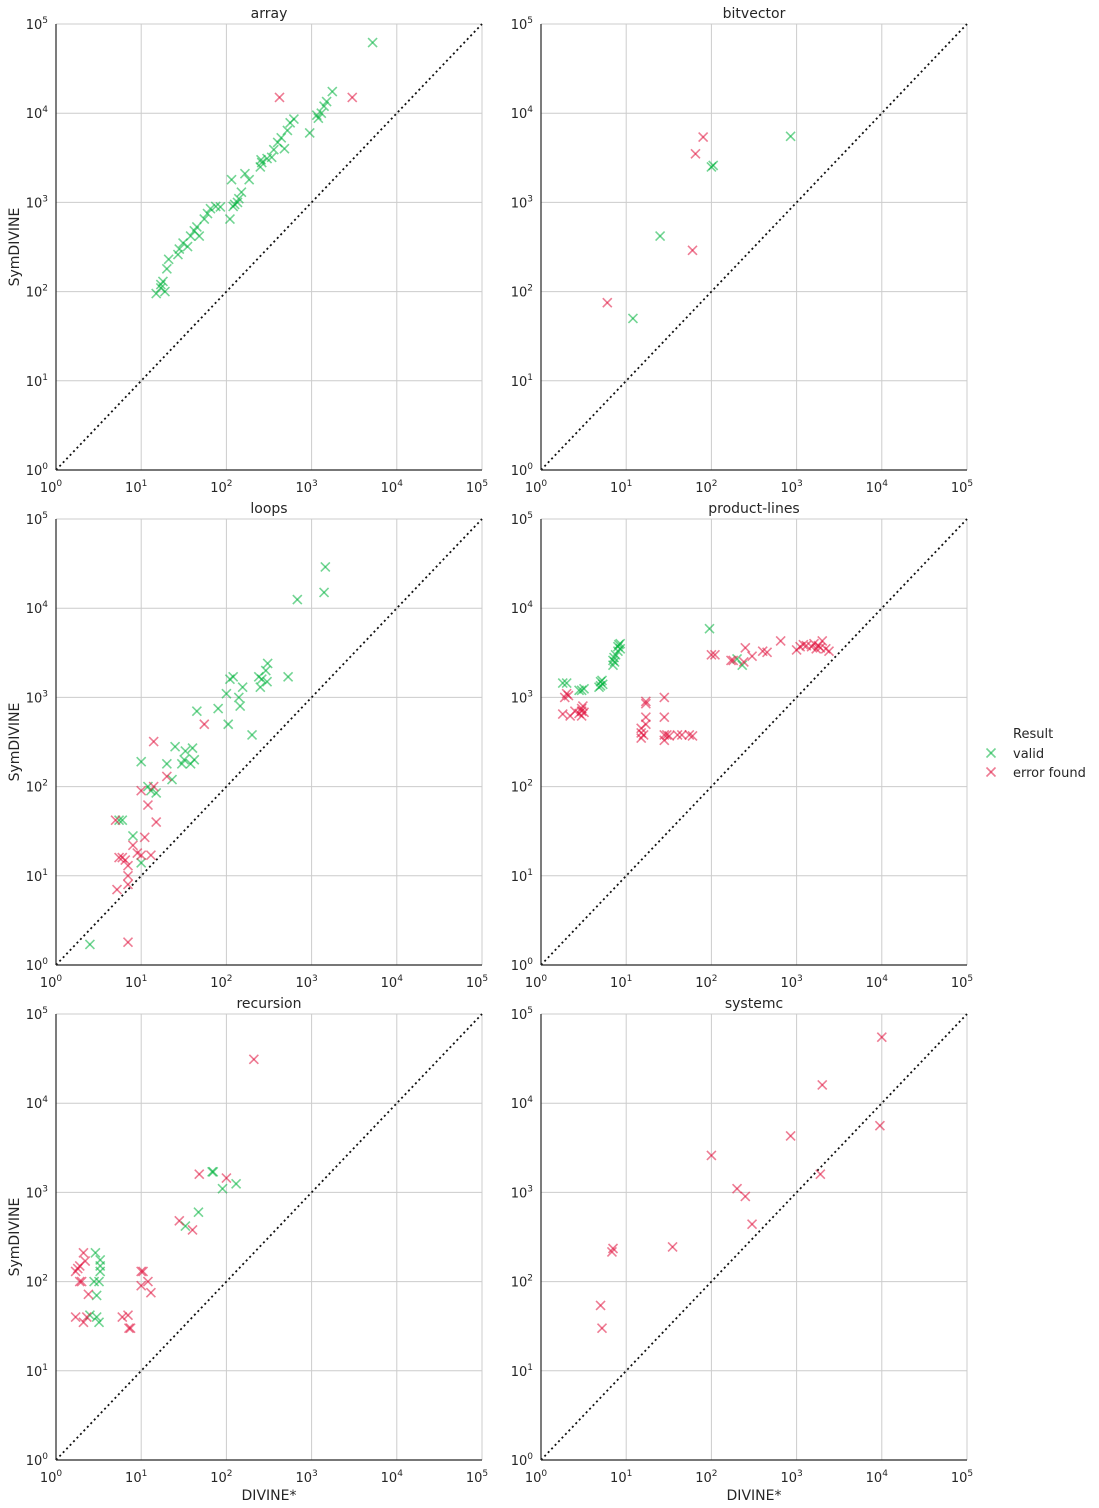  I want to click on series-valid, so click(711, 227).